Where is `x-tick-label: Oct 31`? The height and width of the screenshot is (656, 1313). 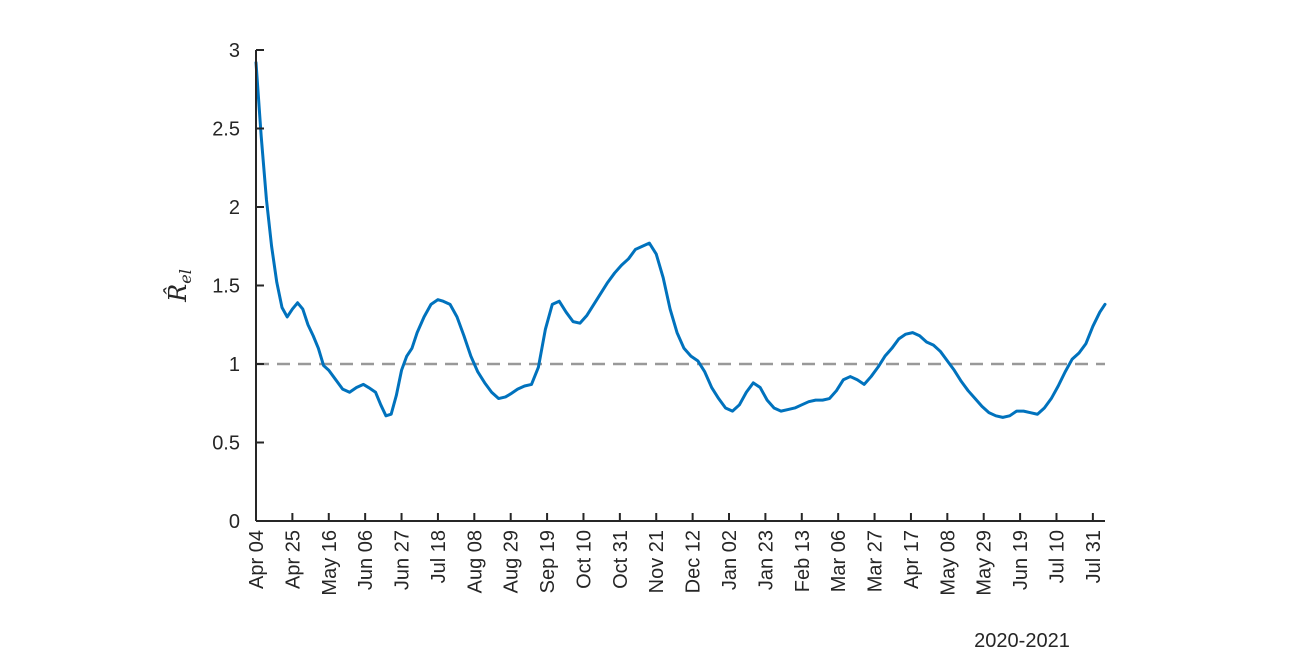
x-tick-label: Oct 31 is located at coordinates (621, 559).